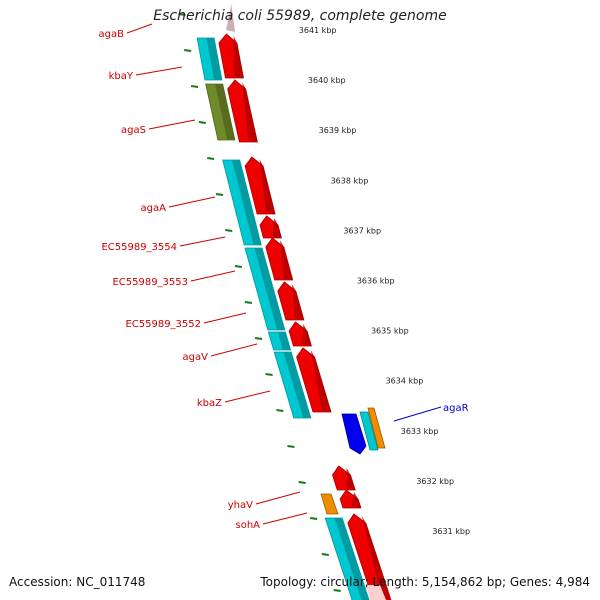 This screenshot has height=600, width=600. I want to click on feature-agaR-blue, so click(354, 434).